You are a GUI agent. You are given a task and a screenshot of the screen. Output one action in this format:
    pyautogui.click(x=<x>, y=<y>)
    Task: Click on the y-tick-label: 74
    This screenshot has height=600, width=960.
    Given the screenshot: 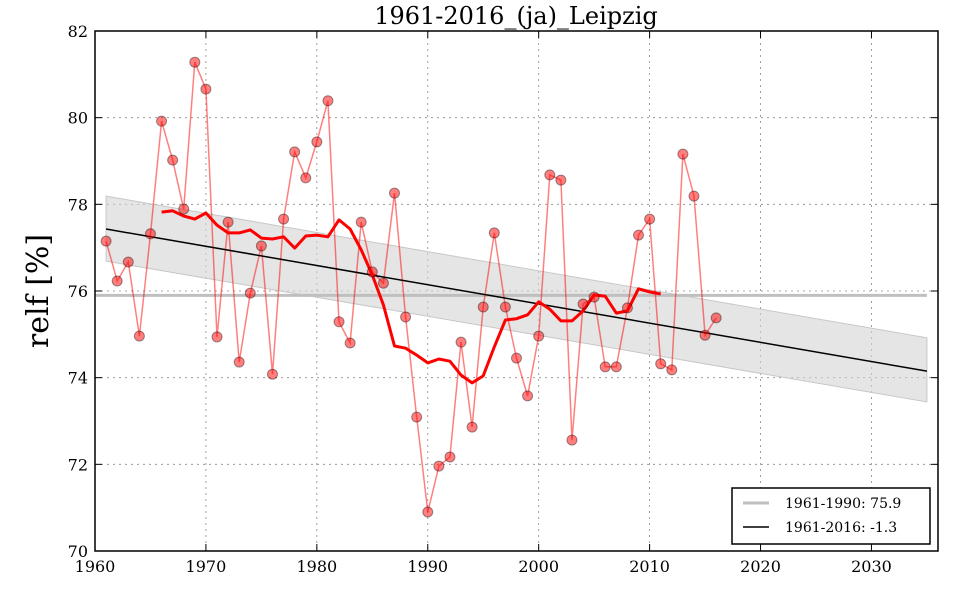 What is the action you would take?
    pyautogui.click(x=78, y=378)
    